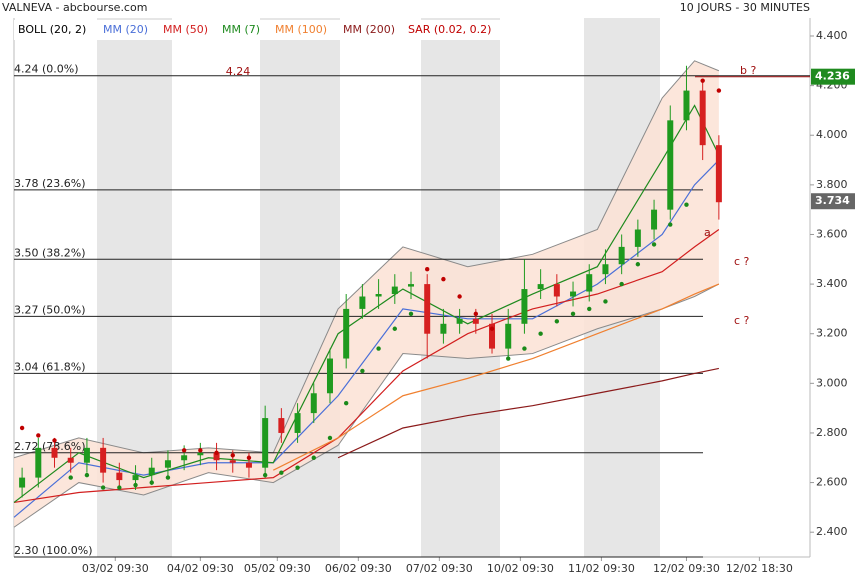 This screenshot has height=580, width=860. What do you see at coordinates (759, 568) in the screenshot?
I see `x-tick-label: 12/02 18:30` at bounding box center [759, 568].